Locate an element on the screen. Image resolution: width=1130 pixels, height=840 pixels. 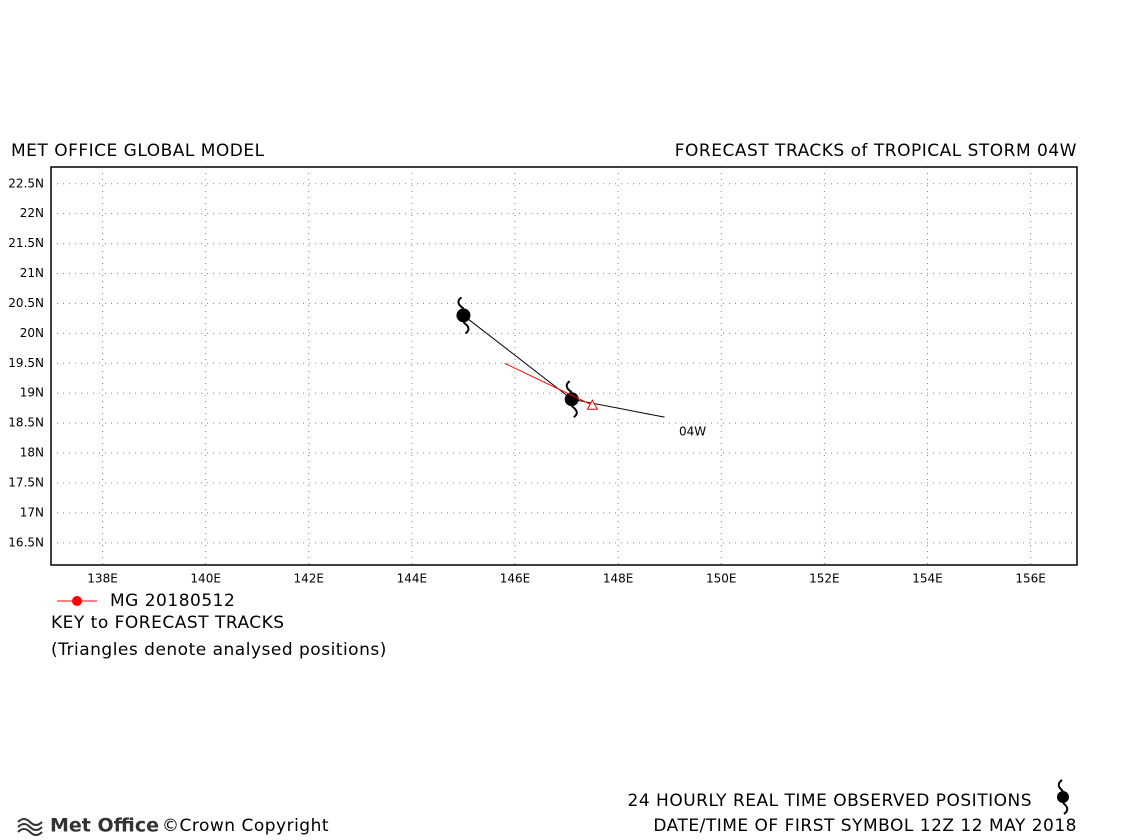
x-tick-label: 138E is located at coordinates (102, 579).